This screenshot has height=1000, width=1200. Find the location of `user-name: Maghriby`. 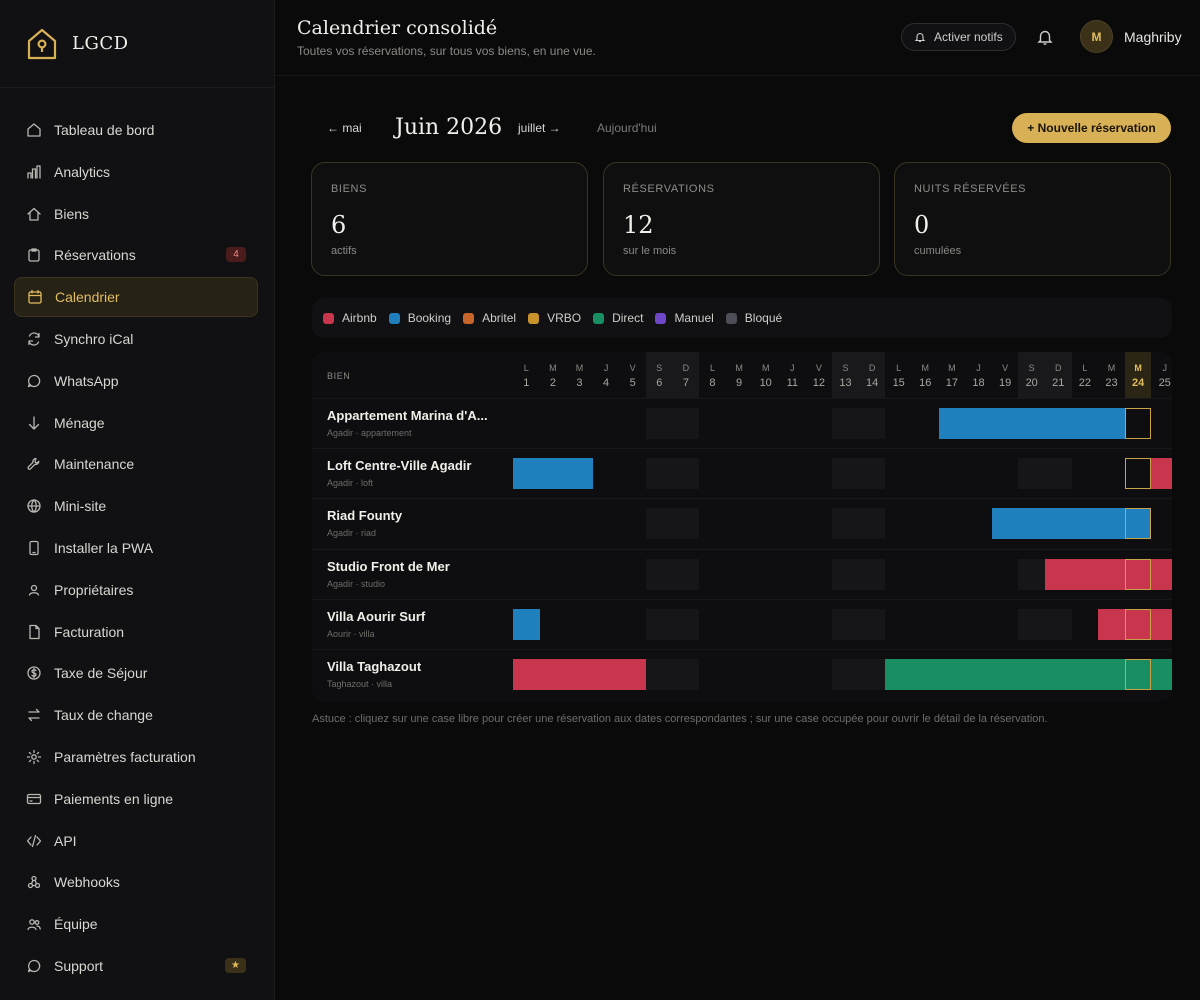

user-name: Maghriby is located at coordinates (1153, 37).